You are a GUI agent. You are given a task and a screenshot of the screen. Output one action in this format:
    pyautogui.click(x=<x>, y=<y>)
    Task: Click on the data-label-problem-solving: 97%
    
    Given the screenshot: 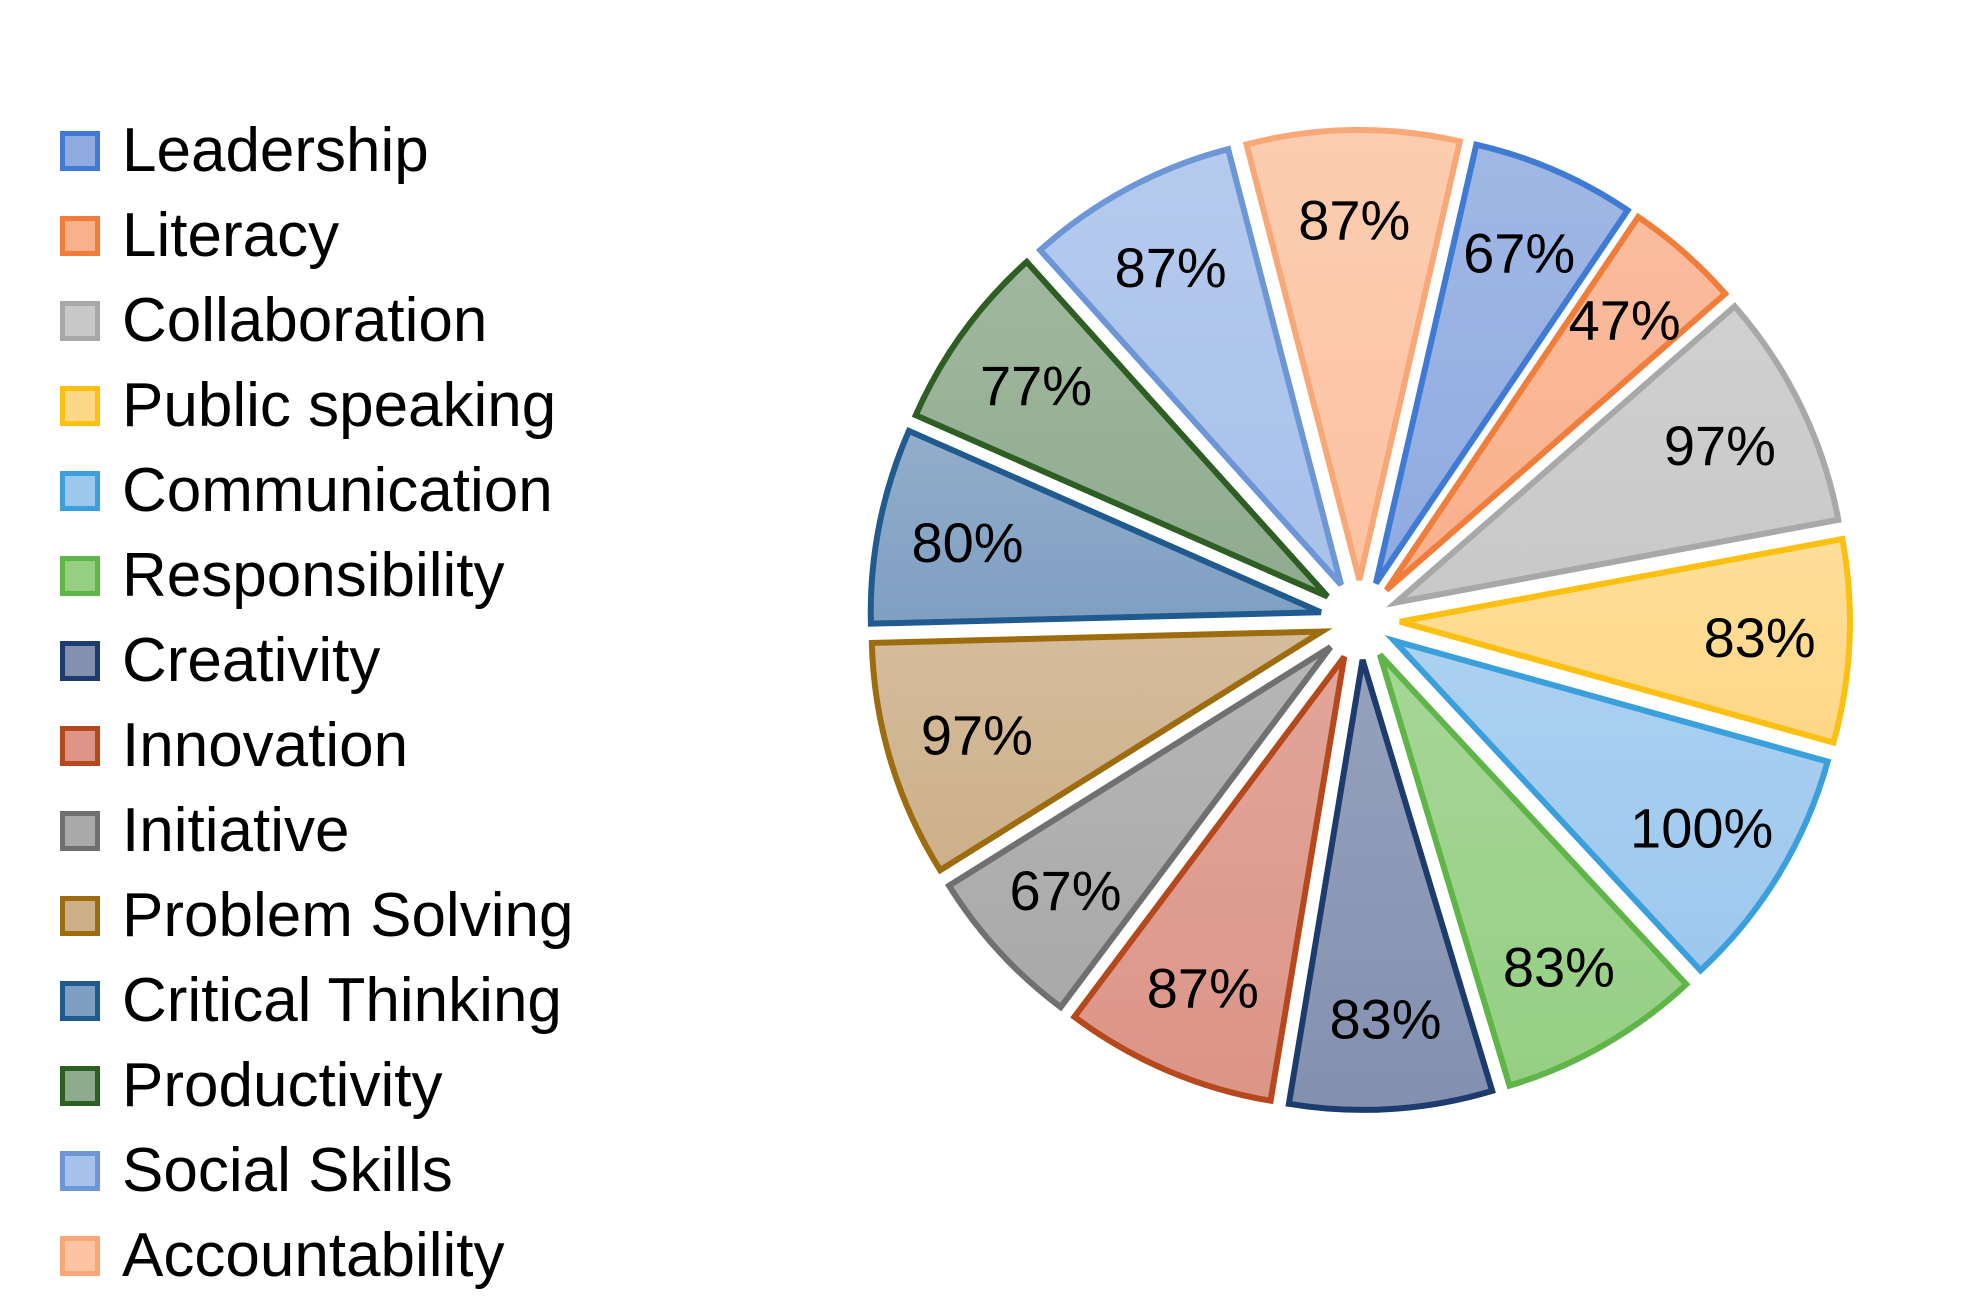 What is the action you would take?
    pyautogui.click(x=977, y=735)
    